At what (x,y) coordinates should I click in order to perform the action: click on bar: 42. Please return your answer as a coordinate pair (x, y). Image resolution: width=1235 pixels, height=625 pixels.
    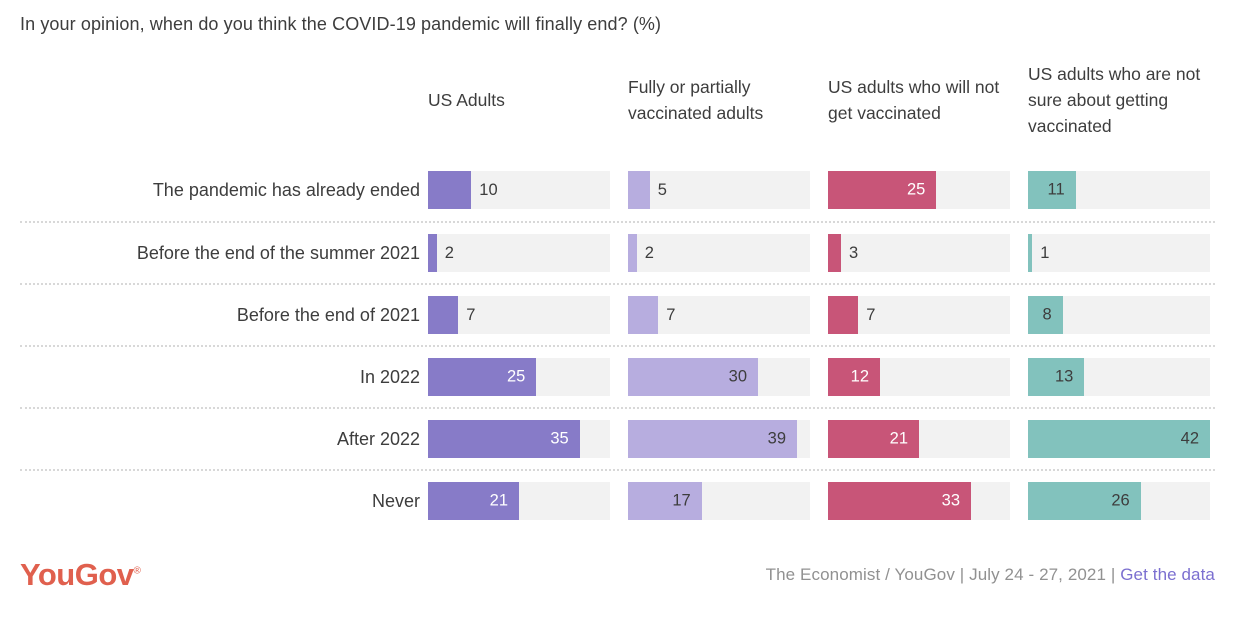
    Looking at the image, I should click on (1119, 439).